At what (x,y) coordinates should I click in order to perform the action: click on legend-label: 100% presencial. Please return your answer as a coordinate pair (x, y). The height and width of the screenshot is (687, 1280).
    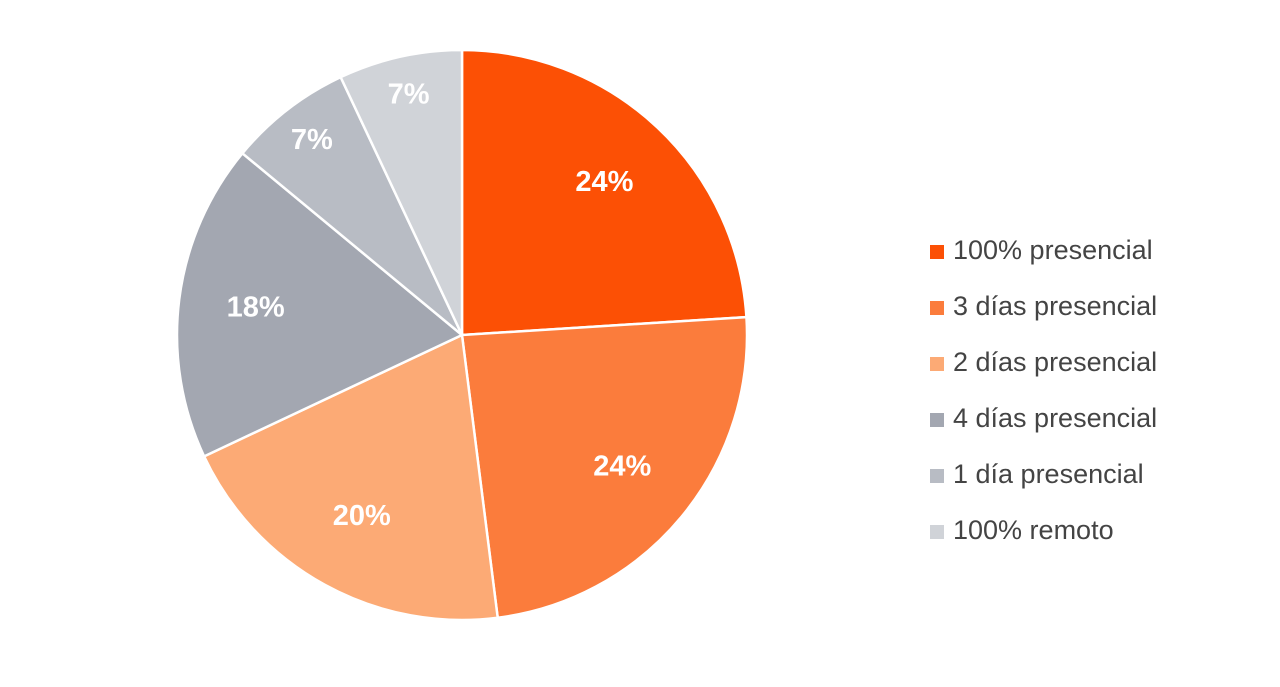
    Looking at the image, I should click on (1053, 250).